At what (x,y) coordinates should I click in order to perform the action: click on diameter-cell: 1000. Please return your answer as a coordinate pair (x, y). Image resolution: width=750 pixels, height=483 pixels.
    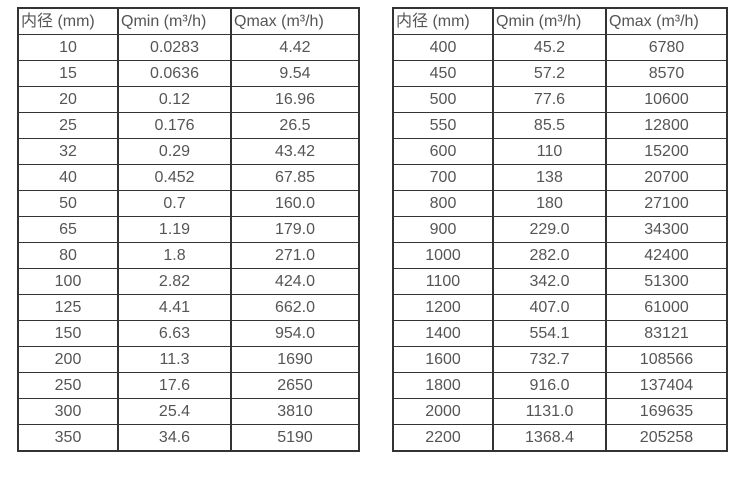
    Looking at the image, I should click on (443, 255).